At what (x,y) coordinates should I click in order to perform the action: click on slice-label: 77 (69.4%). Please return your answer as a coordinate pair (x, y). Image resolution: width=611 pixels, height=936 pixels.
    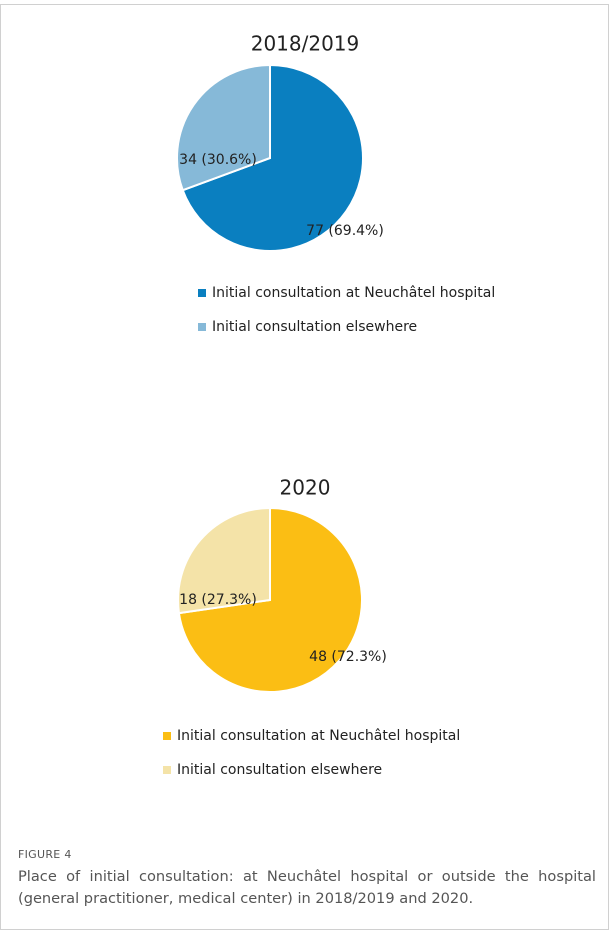
    Looking at the image, I should click on (345, 231).